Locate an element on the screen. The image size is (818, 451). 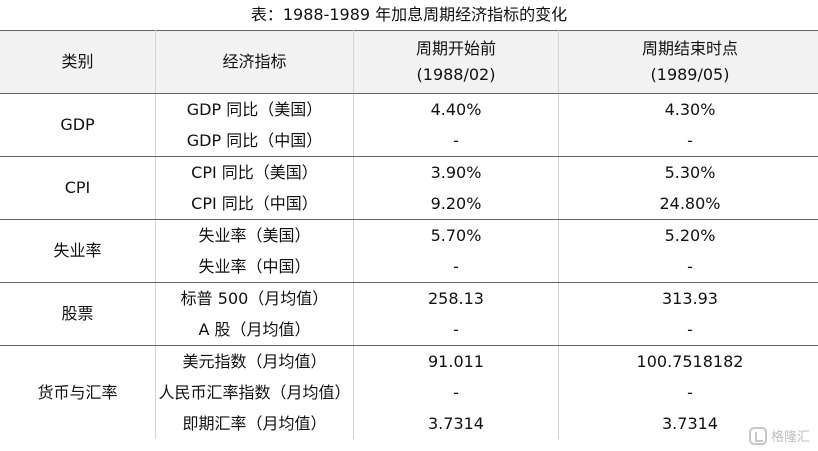
start-value-cell: 3.90% is located at coordinates (456, 172).